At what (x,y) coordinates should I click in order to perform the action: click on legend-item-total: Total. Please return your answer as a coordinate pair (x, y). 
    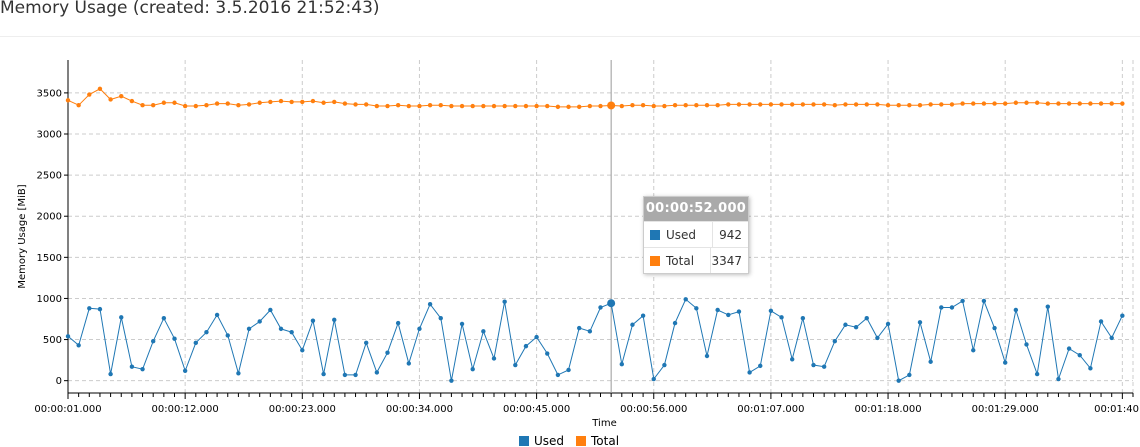
    Looking at the image, I should click on (597, 440).